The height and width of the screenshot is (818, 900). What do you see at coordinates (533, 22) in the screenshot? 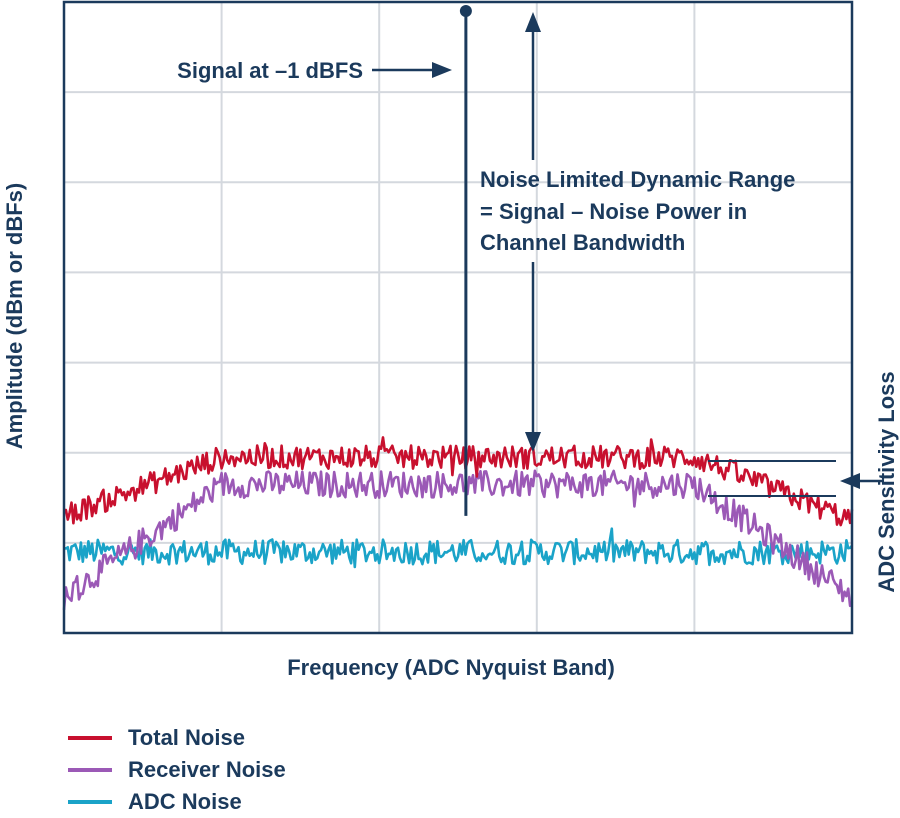
I see `dynamic-range-arrow-head-up` at bounding box center [533, 22].